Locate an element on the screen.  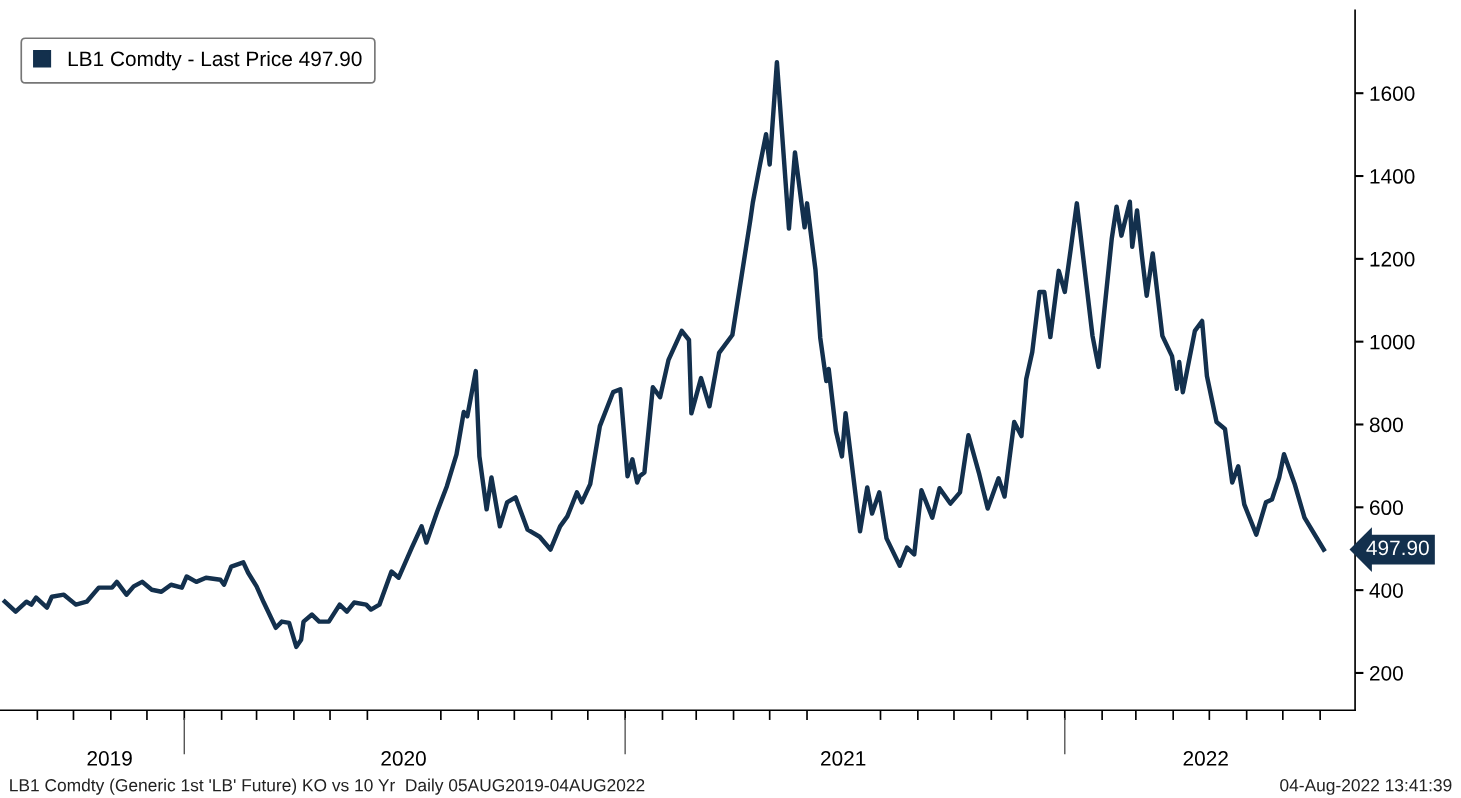
text: 04-Aug-2022 13:41:39 is located at coordinates (1366, 787).